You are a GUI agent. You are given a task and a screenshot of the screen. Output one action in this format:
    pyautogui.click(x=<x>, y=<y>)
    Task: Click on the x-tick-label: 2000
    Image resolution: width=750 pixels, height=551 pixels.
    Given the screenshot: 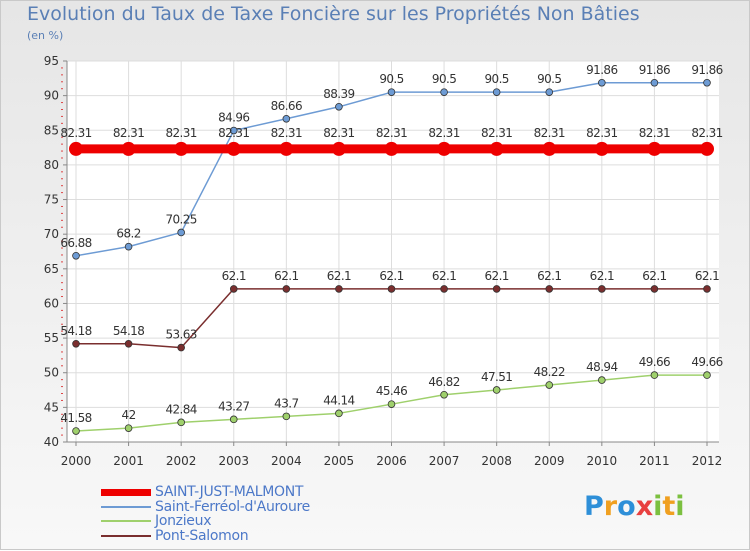 What is the action you would take?
    pyautogui.click(x=76, y=461)
    